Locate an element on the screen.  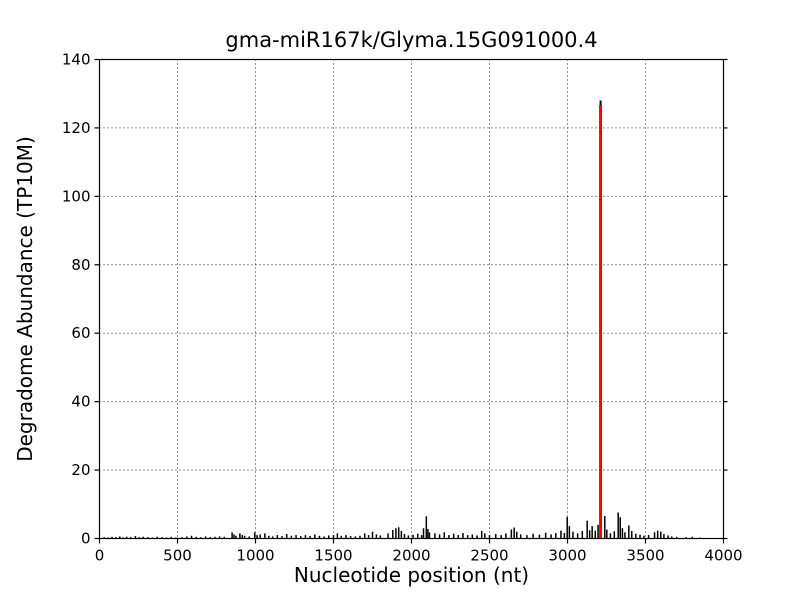
y-tick-label: 60 is located at coordinates (80, 333).